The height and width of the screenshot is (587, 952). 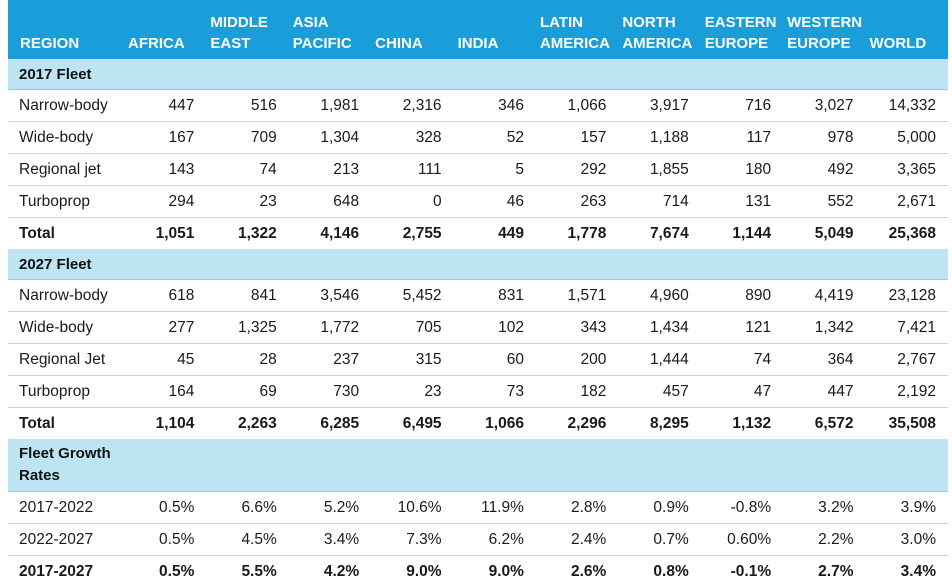 What do you see at coordinates (495, 360) in the screenshot?
I see `table-cell: 60` at bounding box center [495, 360].